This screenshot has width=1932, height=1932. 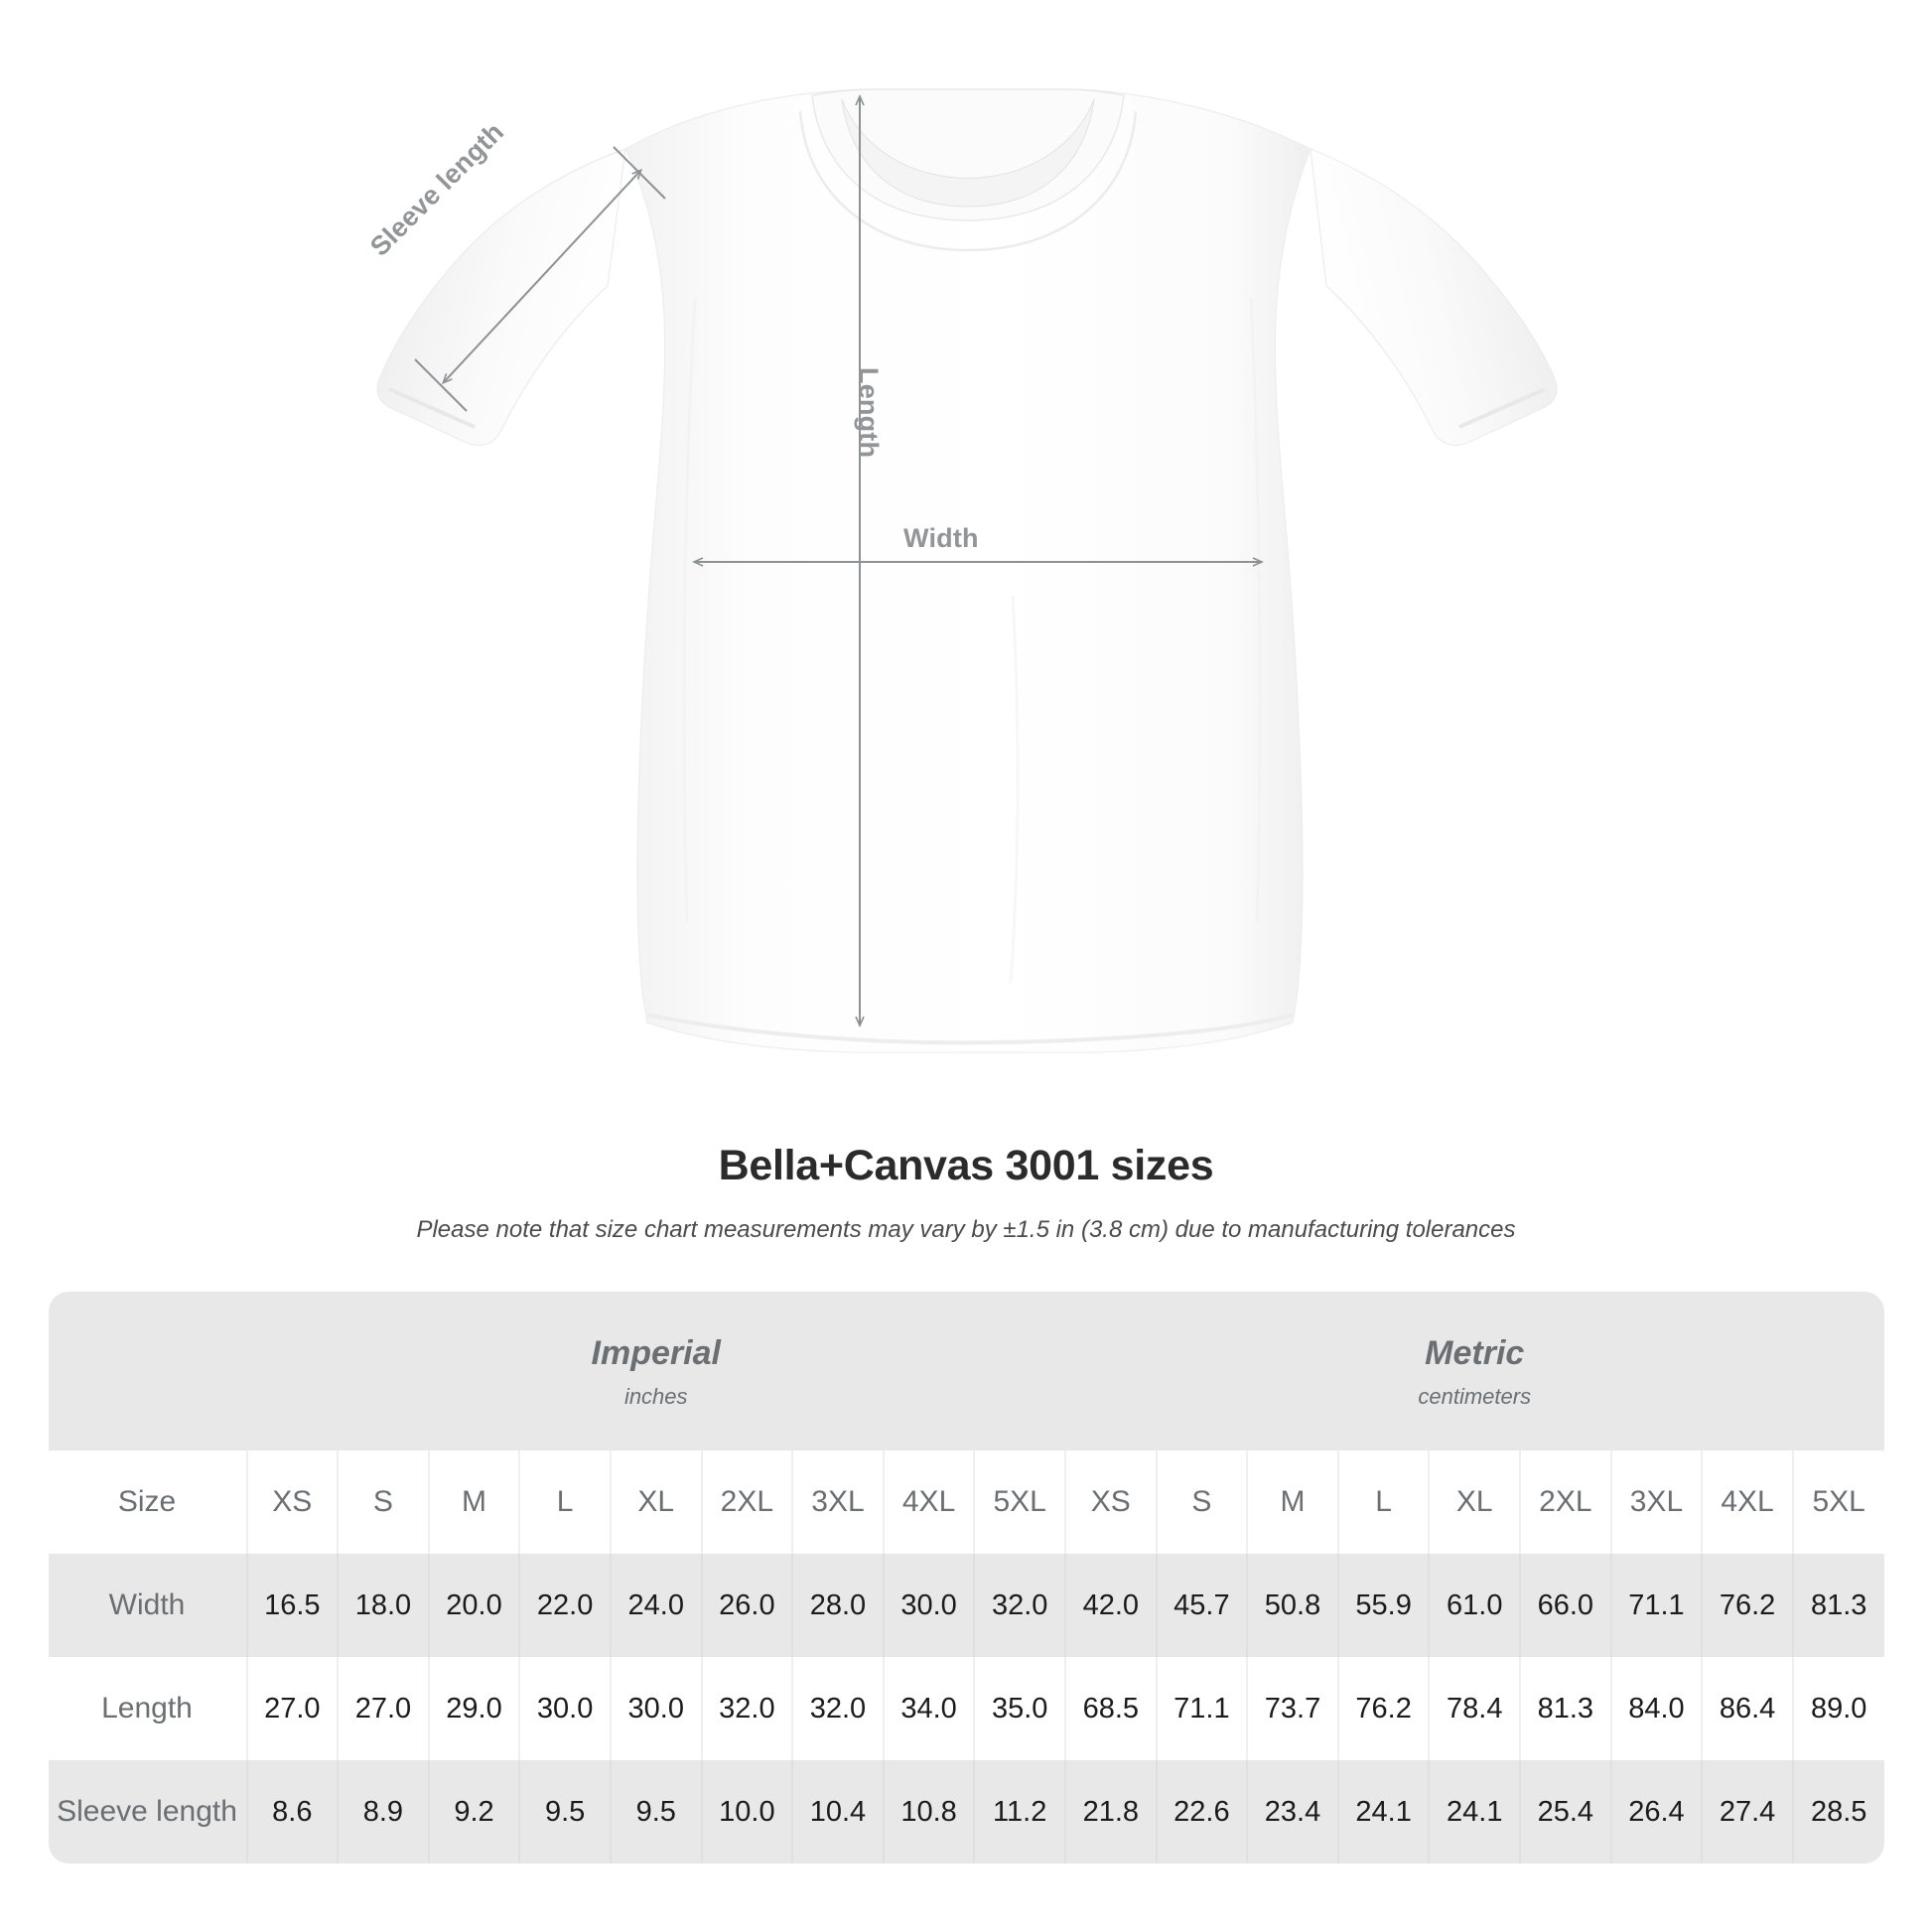 I want to click on bottom-hem, so click(x=970, y=1029).